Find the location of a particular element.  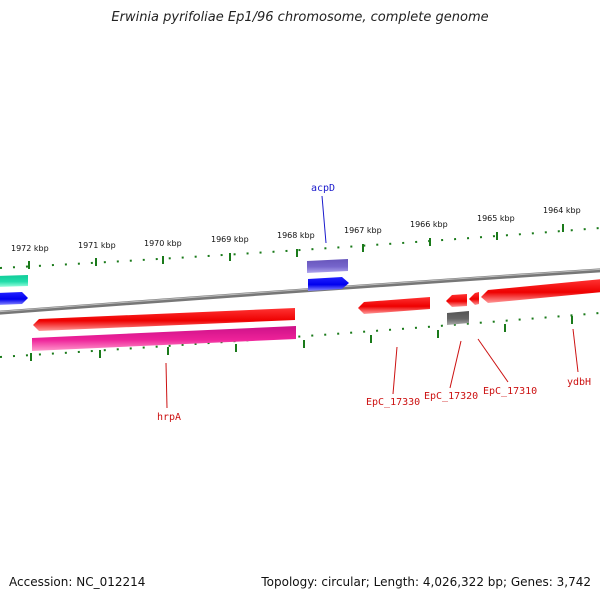

gene-hrpA-bar is located at coordinates (164, 338).